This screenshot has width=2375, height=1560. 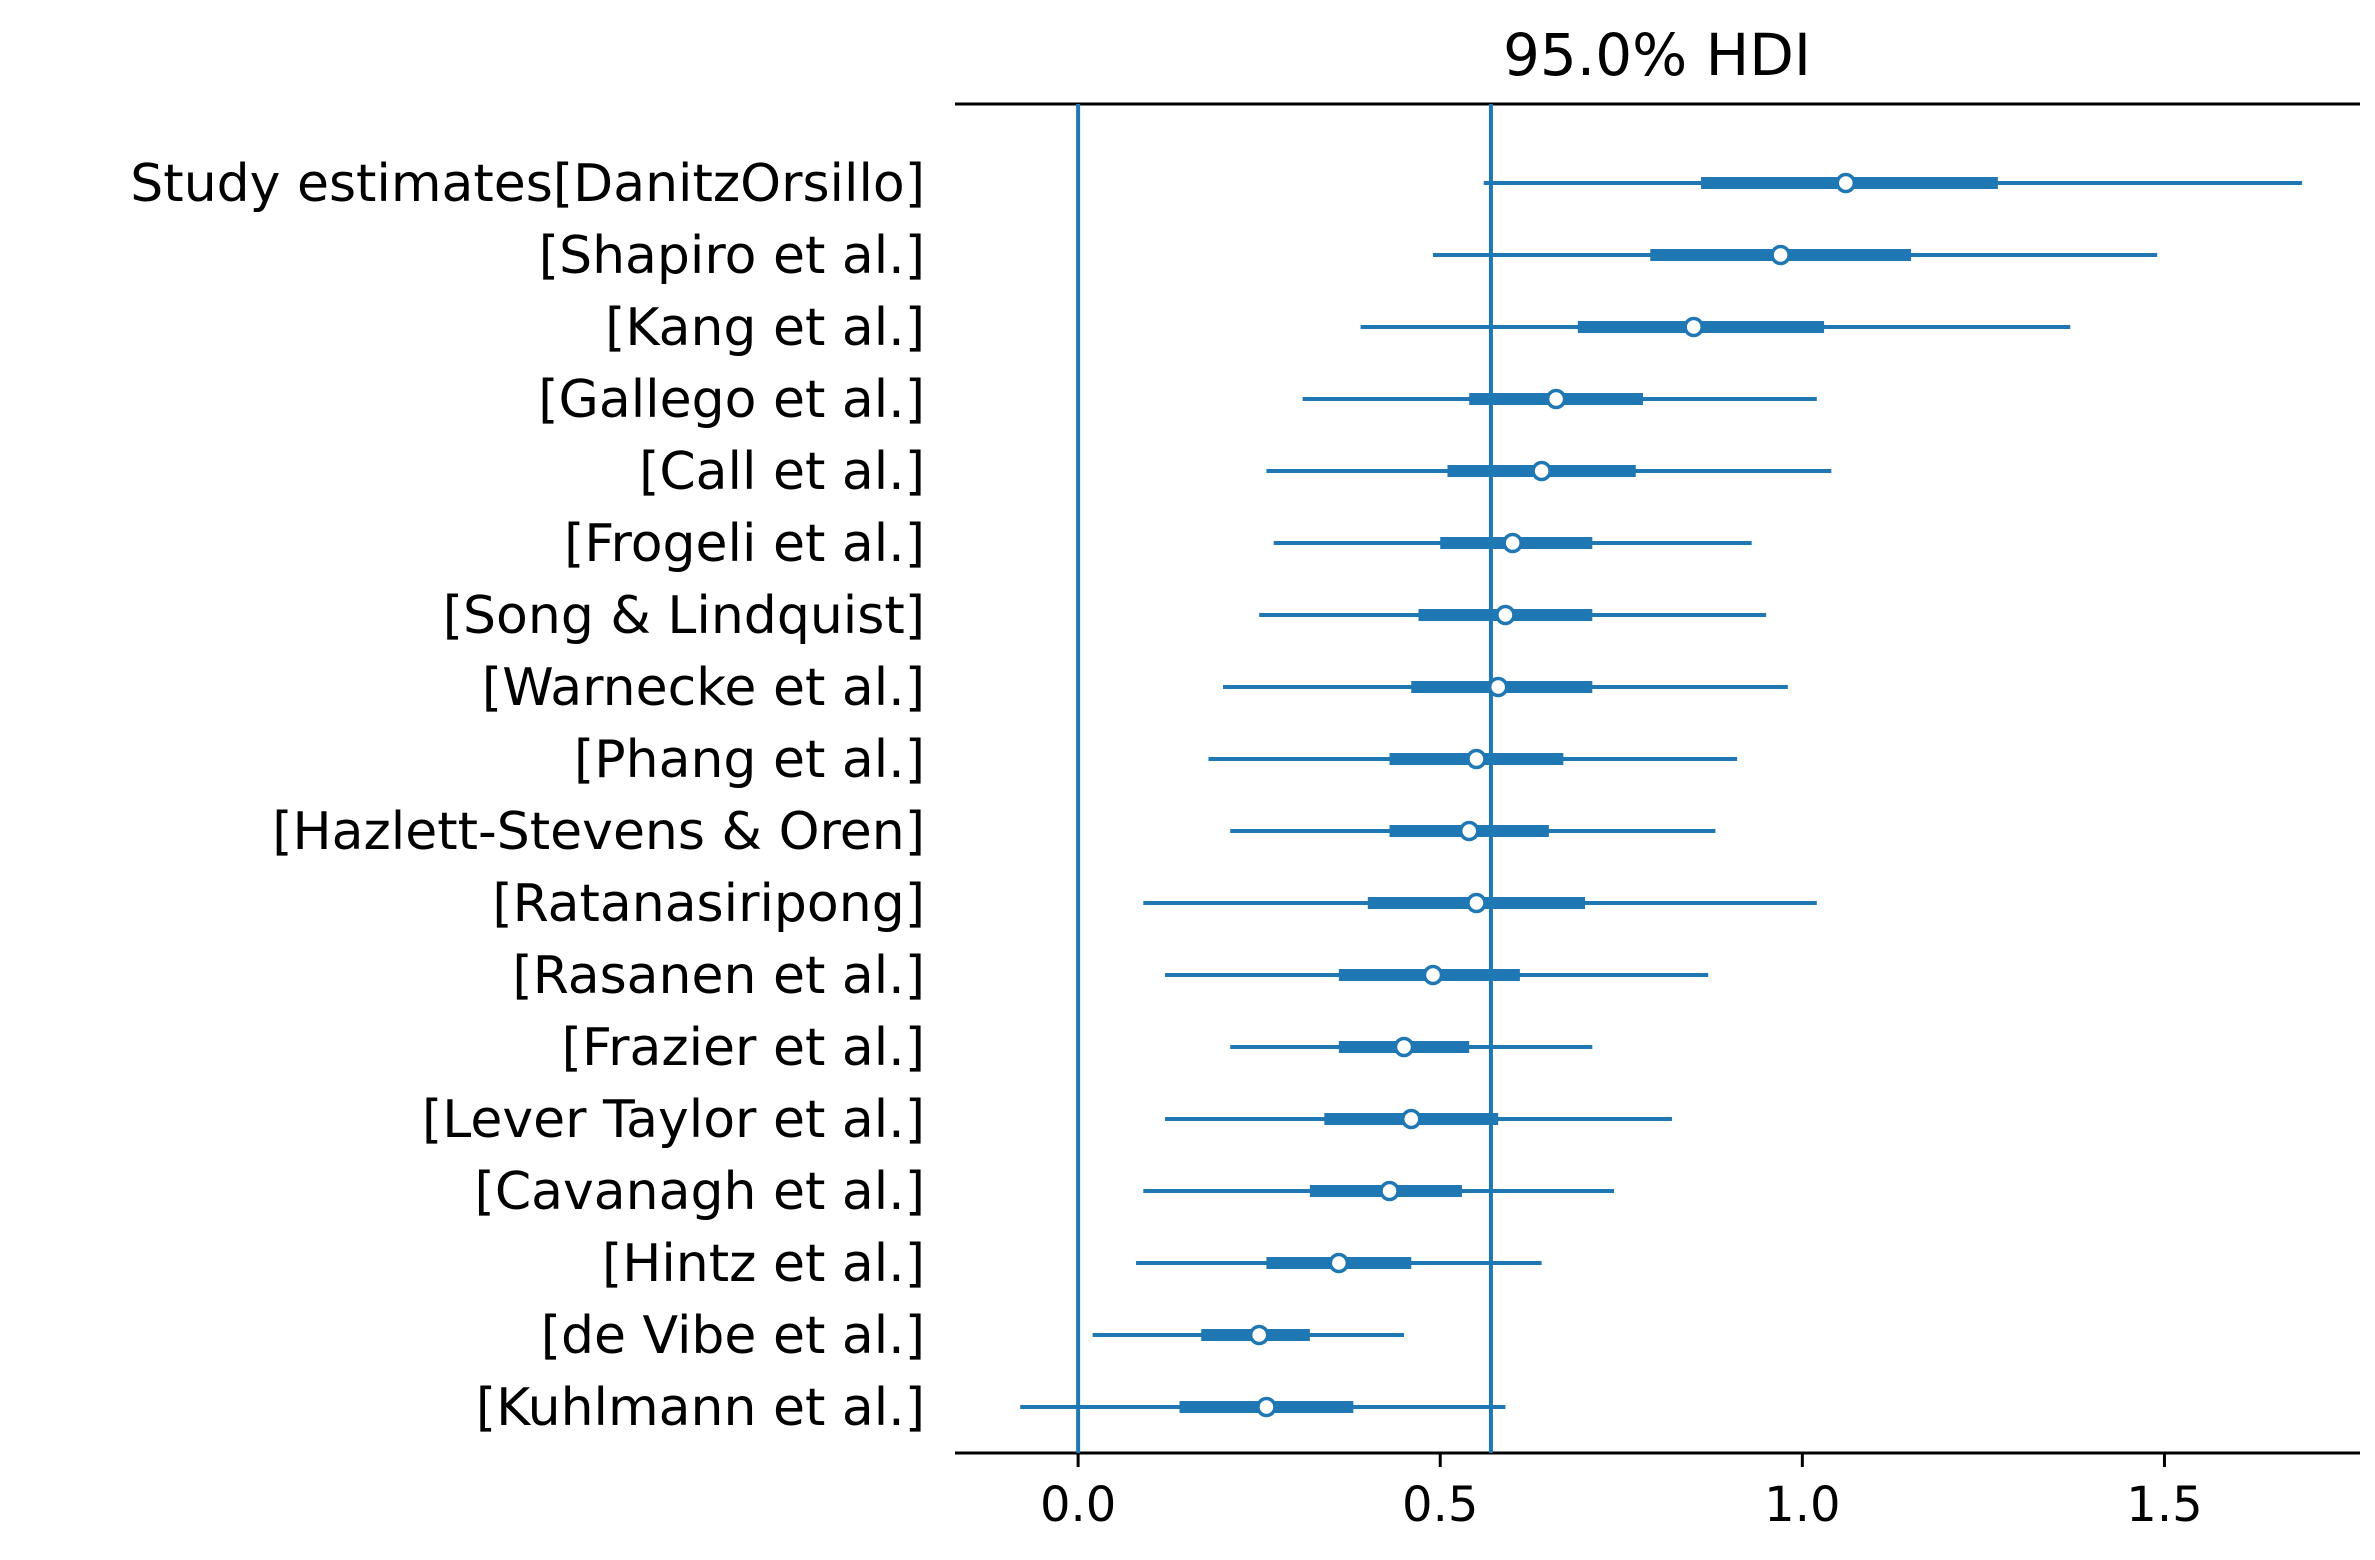 I want to click on x-tick-label: 0.0, so click(x=1078, y=1505).